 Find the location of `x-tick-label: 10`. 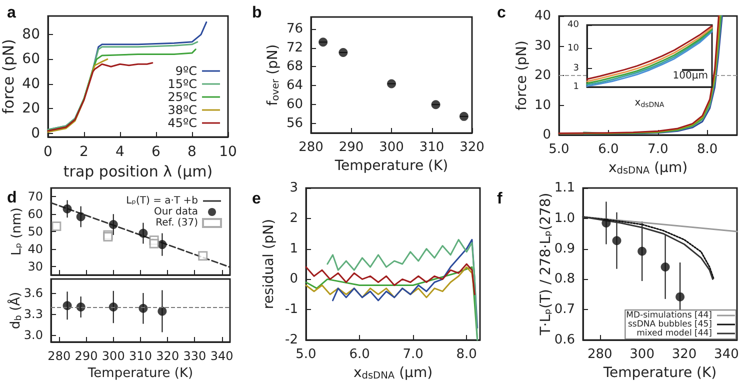

x-tick-label: 10 is located at coordinates (228, 152).